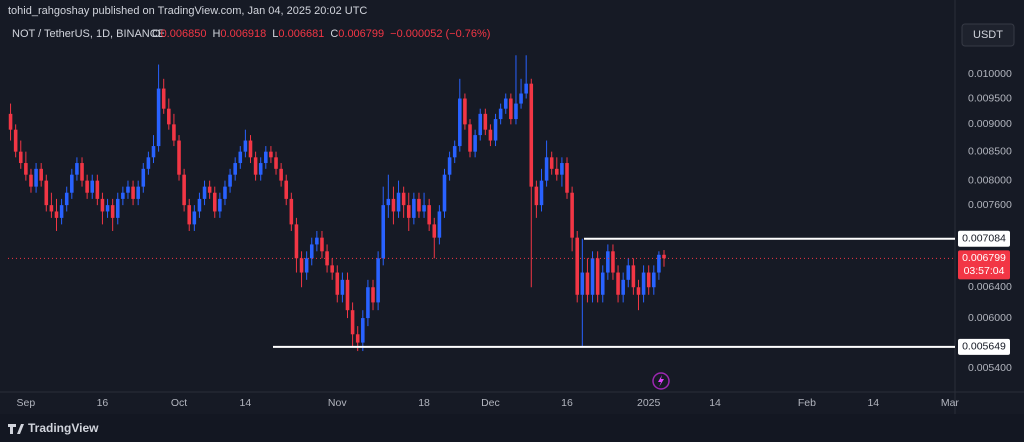 Image resolution: width=1024 pixels, height=442 pixels. I want to click on y-tick-label: 0.010000, so click(990, 74).